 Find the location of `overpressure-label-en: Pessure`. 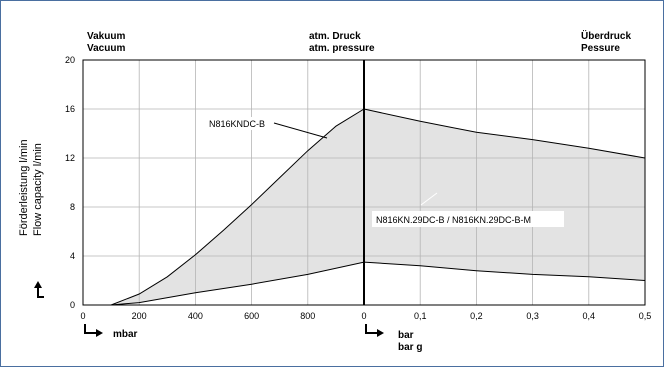

overpressure-label-en: Pessure is located at coordinates (600, 48).